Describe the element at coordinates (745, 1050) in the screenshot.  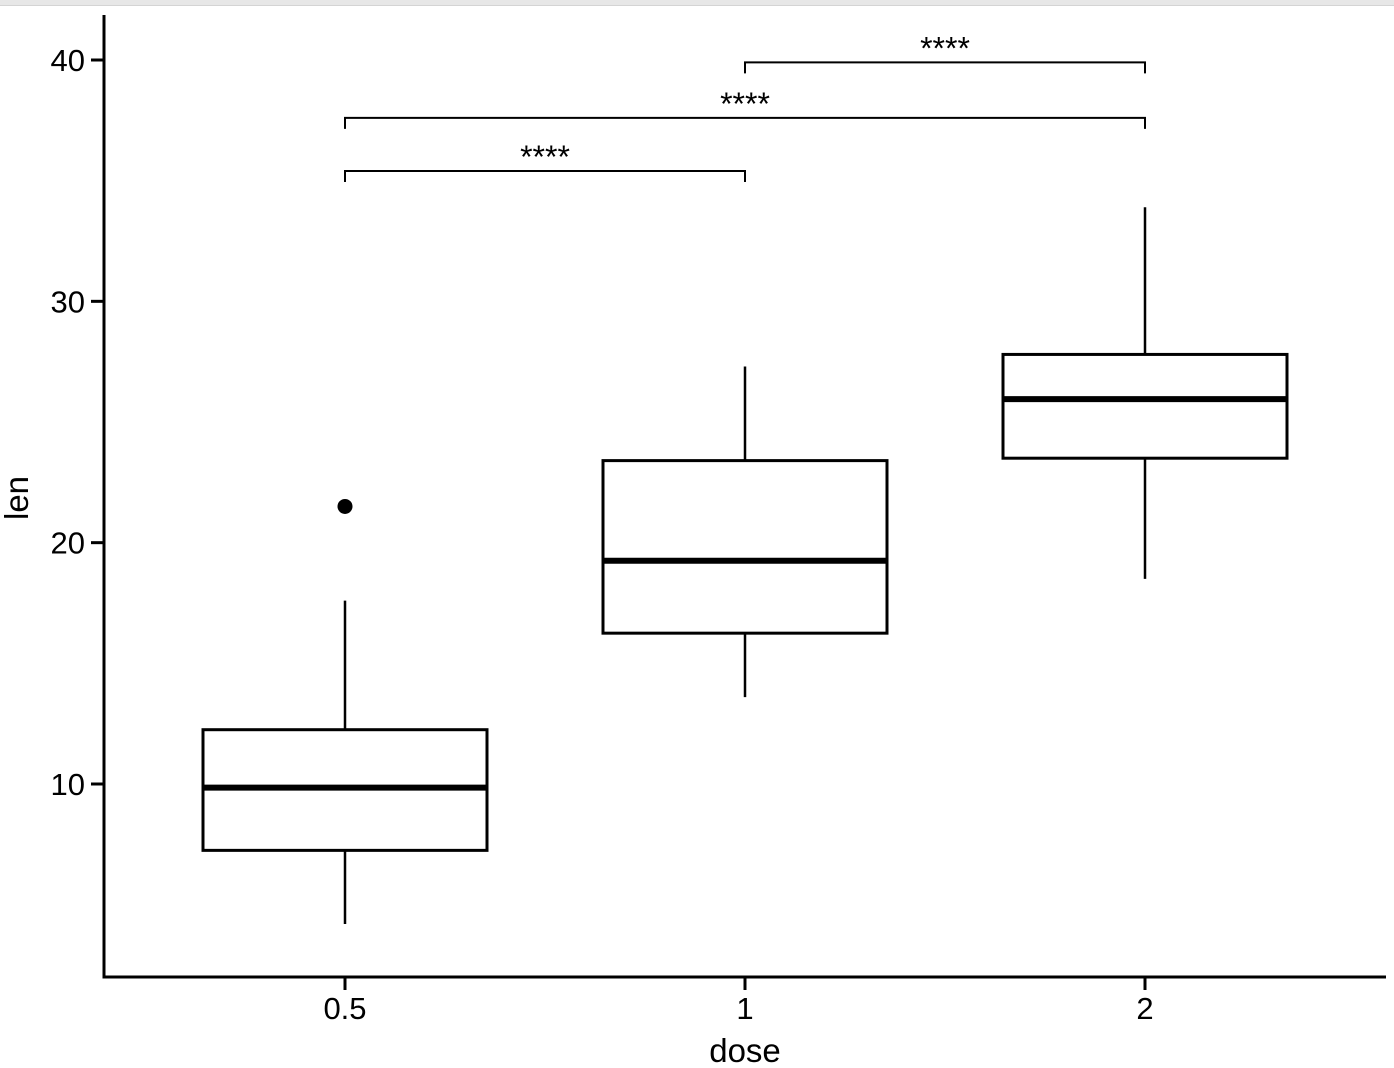
I see `x-axis-title: dose` at that location.